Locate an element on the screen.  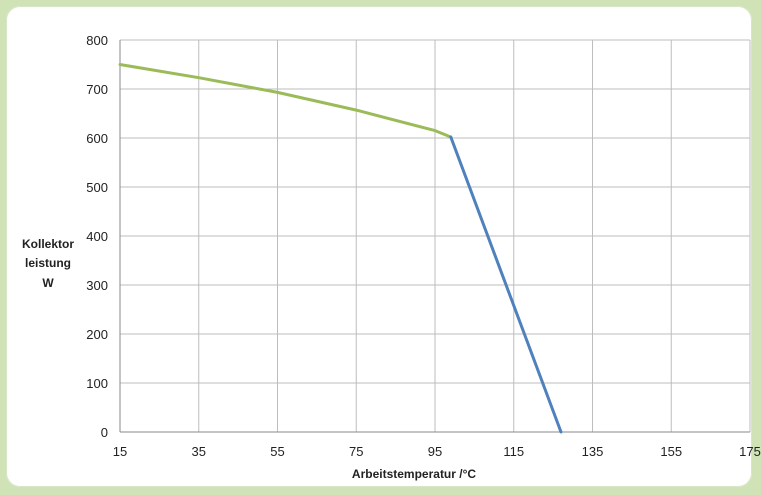
y-tick-label: 300 is located at coordinates (97, 285).